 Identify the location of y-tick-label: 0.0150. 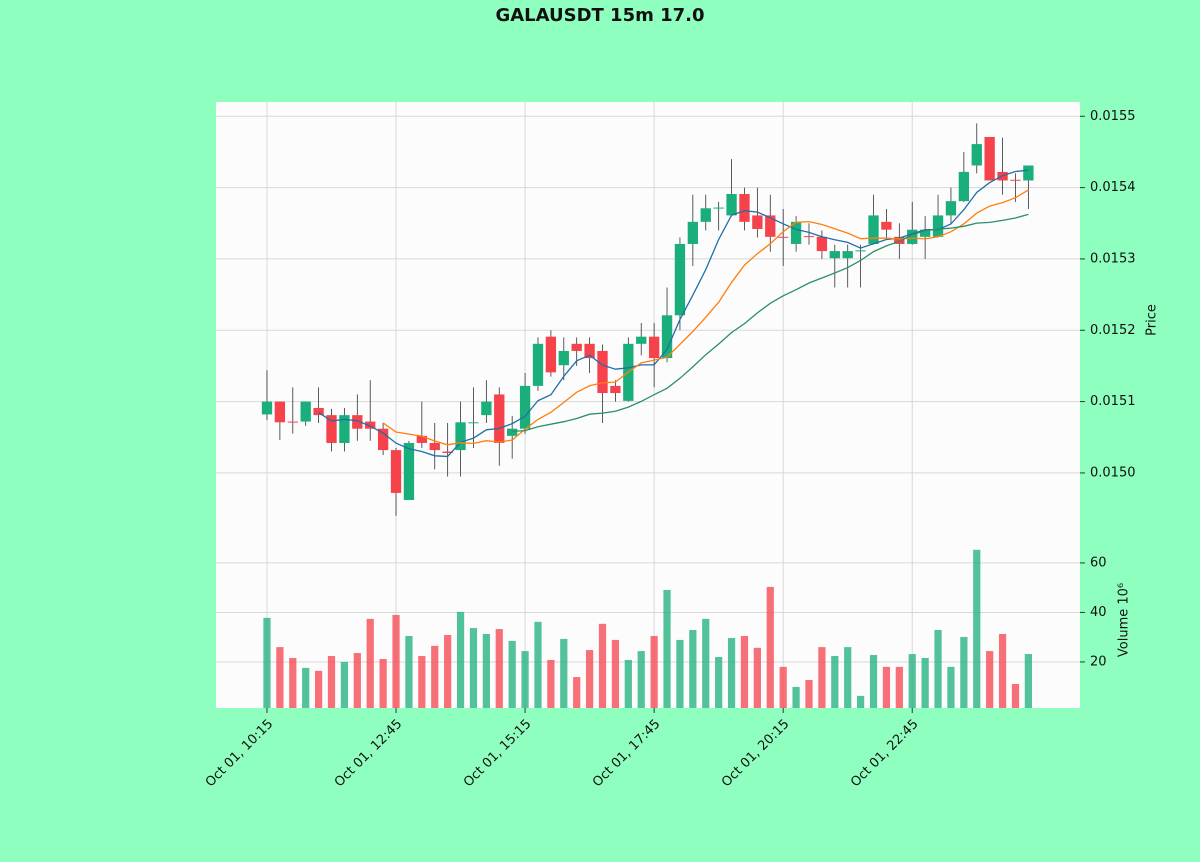
(1113, 472).